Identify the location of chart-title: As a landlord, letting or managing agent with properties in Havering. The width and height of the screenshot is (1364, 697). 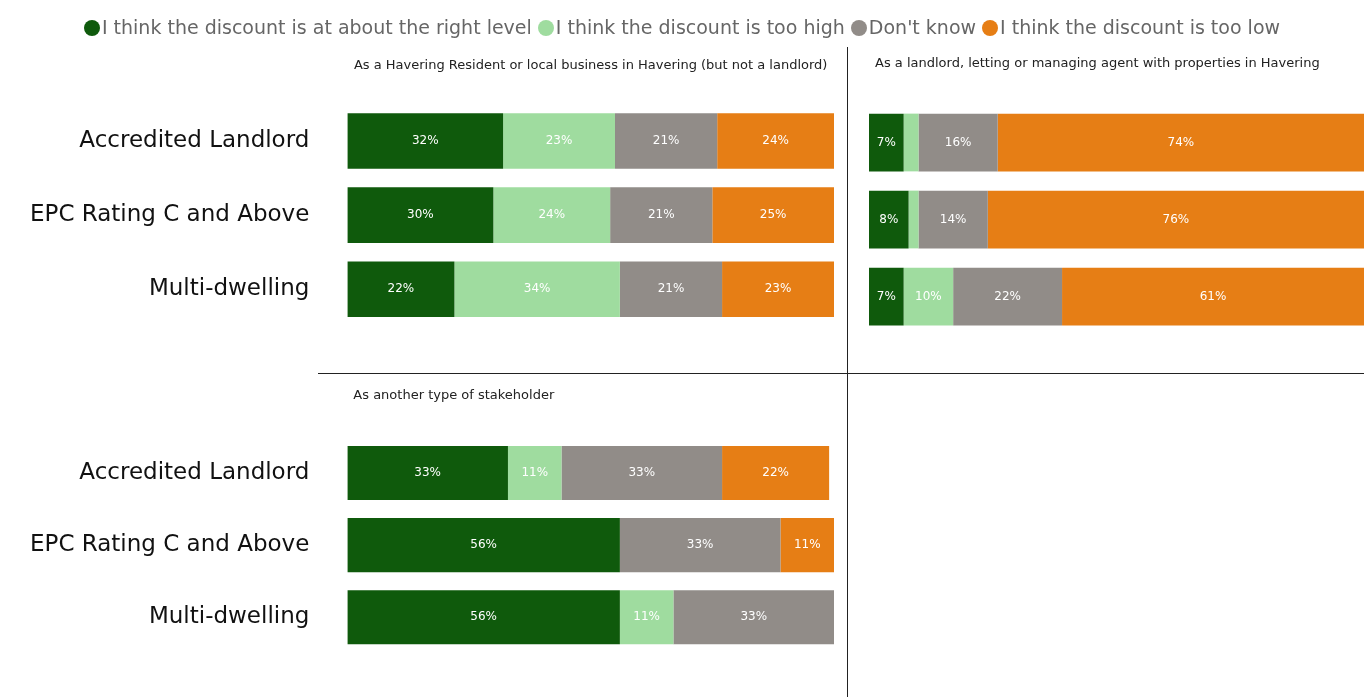
(1097, 63).